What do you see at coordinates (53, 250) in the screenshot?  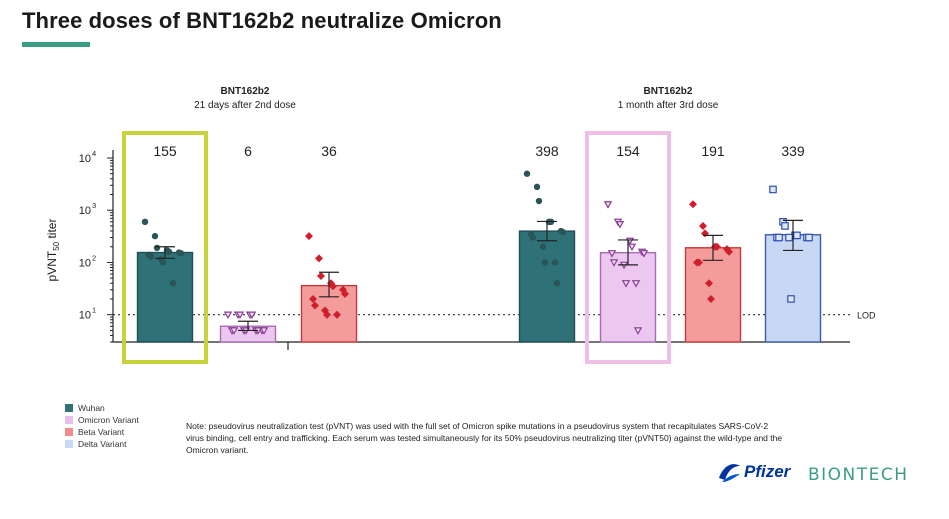 I see `y-axis-label: pVNT50 titer` at bounding box center [53, 250].